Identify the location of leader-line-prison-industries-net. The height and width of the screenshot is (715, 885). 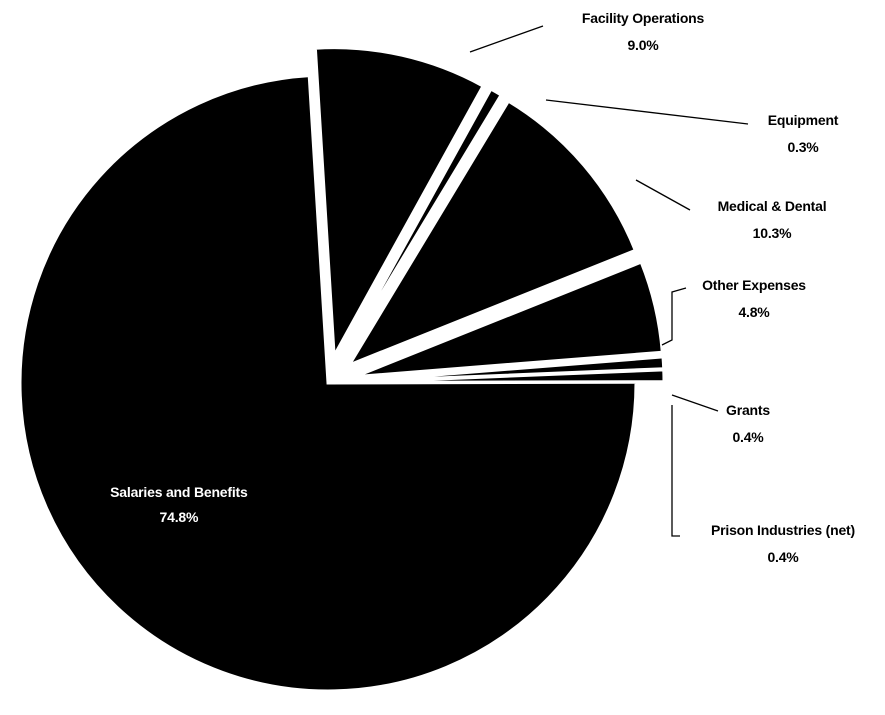
(675, 471).